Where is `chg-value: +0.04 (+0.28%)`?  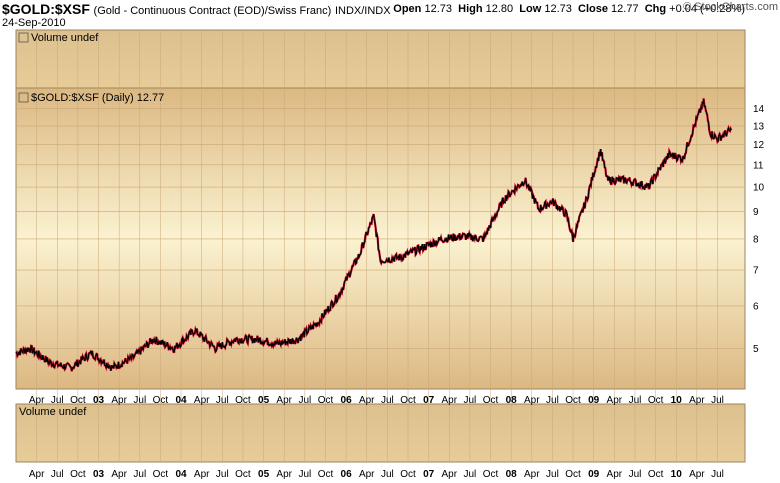 chg-value: +0.04 (+0.28%) is located at coordinates (707, 9).